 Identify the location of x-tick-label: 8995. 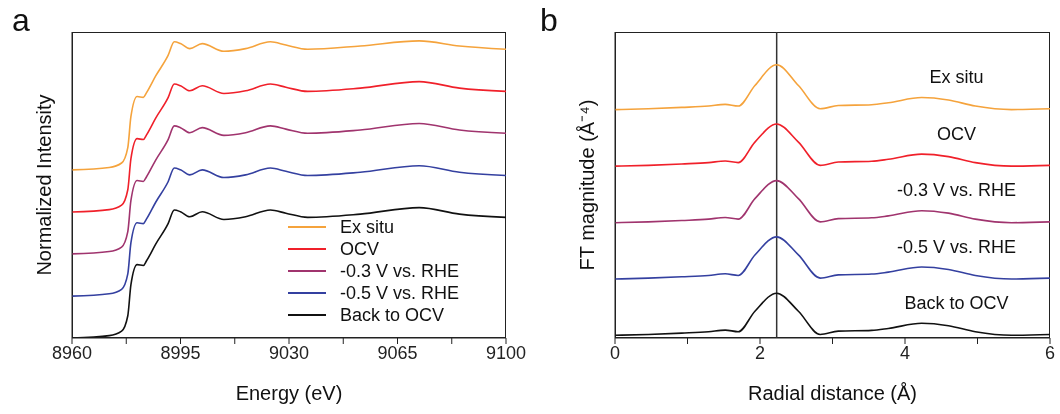
(180, 352).